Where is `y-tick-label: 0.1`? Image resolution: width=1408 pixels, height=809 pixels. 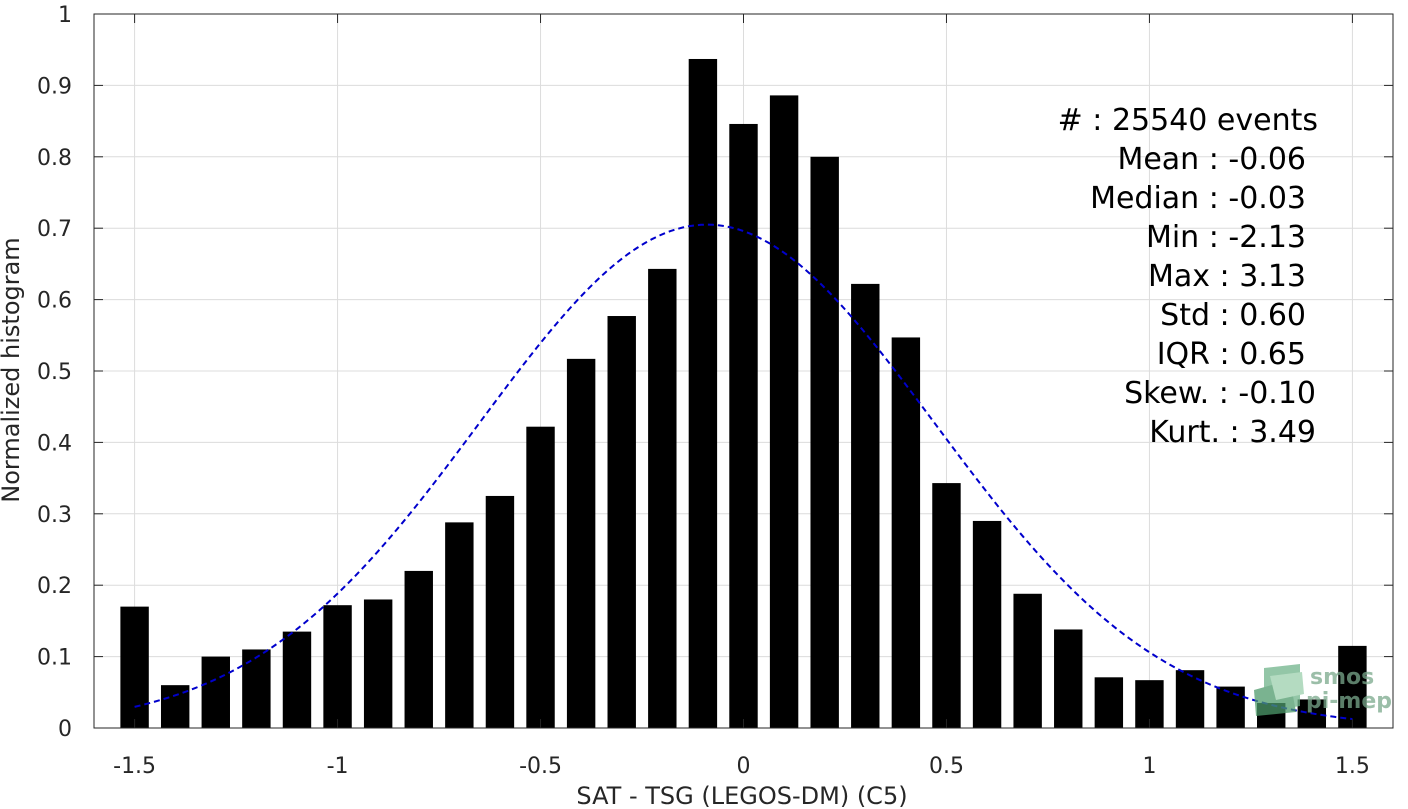 y-tick-label: 0.1 is located at coordinates (54, 658).